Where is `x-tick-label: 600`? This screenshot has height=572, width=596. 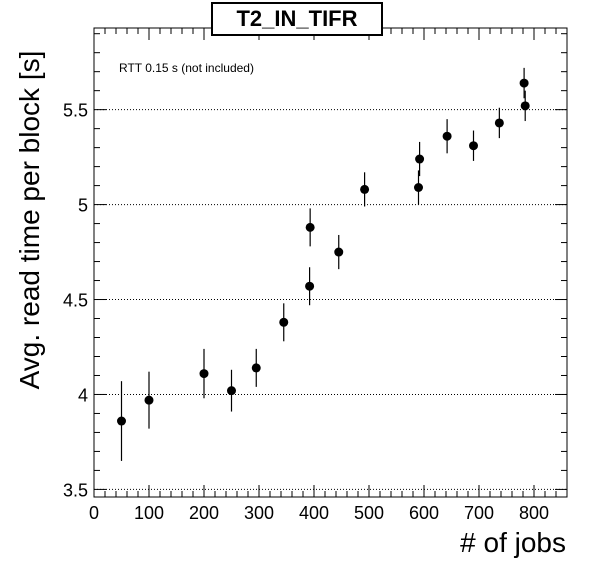
x-tick-label: 600 is located at coordinates (424, 513).